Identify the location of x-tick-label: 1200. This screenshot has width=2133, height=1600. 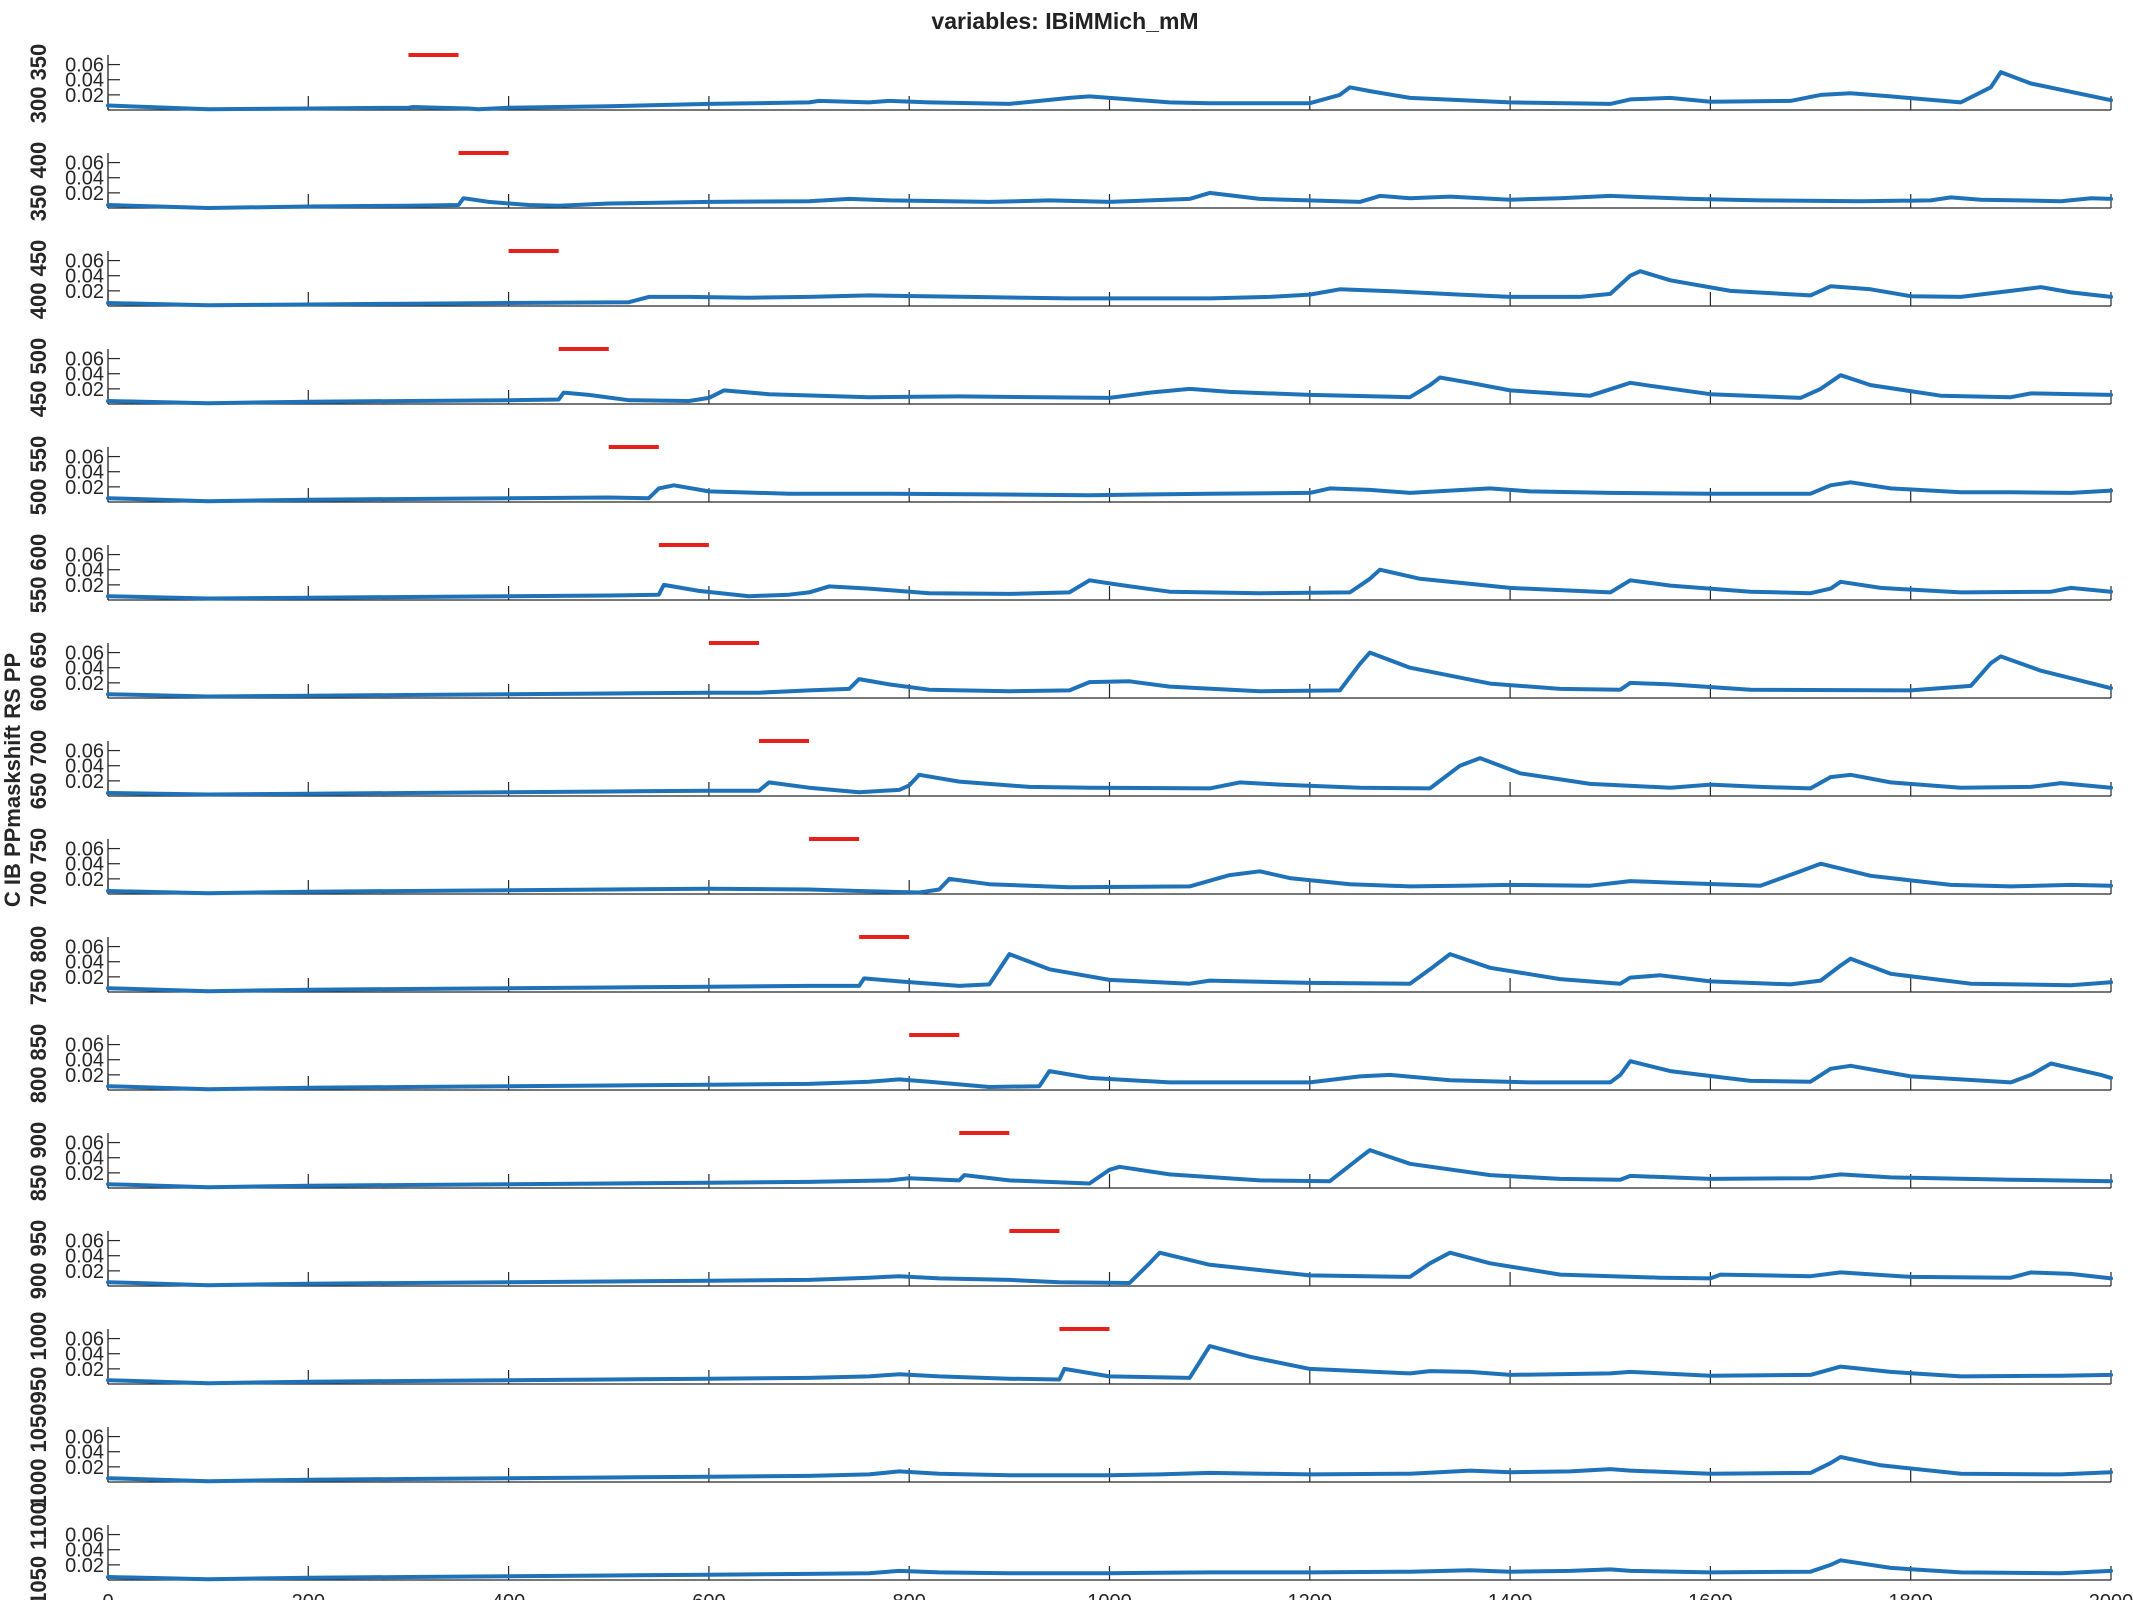
(1310, 1595).